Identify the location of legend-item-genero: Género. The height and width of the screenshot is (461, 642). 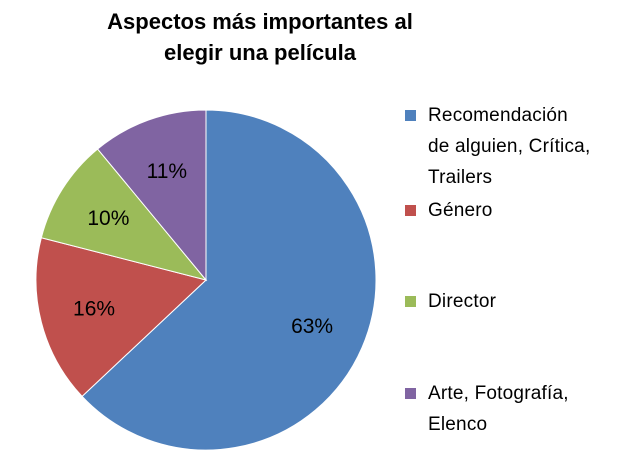
(520, 210).